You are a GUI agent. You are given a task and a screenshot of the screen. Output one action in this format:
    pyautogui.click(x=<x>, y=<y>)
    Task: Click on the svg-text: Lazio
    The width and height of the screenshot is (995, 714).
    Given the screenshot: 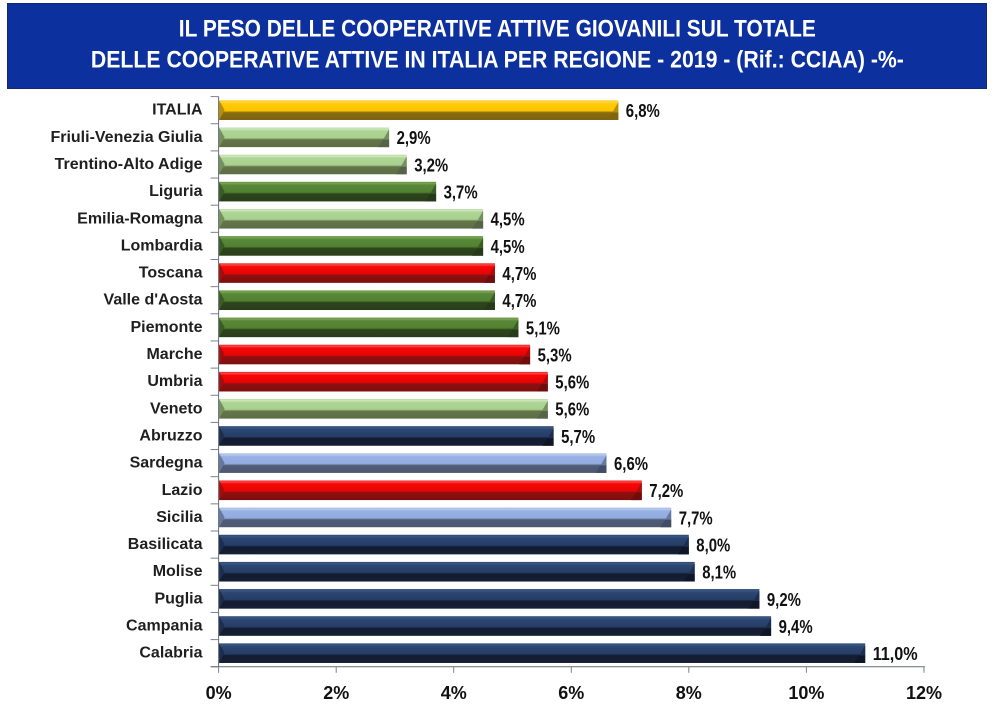 What is the action you would take?
    pyautogui.click(x=182, y=490)
    